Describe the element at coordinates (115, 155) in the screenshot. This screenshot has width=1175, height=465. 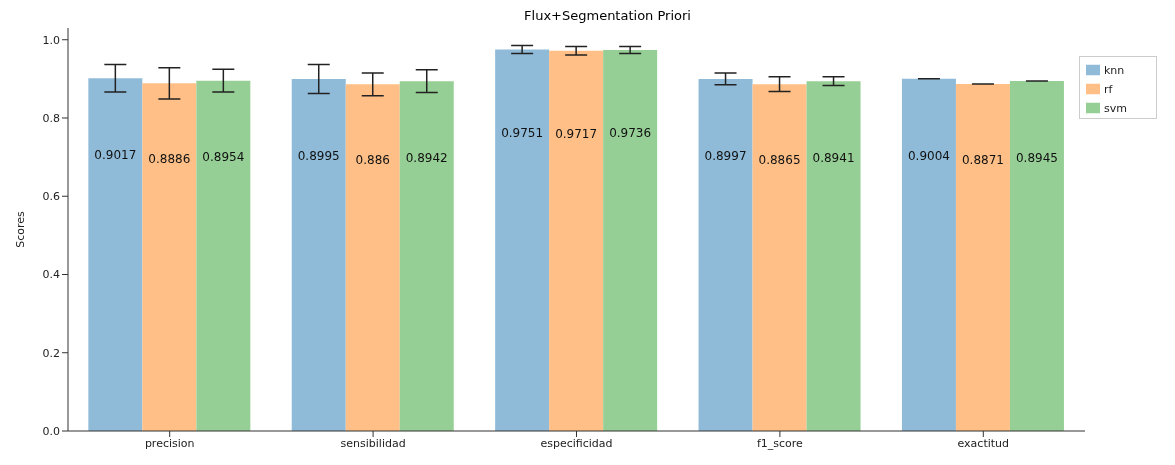
I see `data-label: 0.9017` at that location.